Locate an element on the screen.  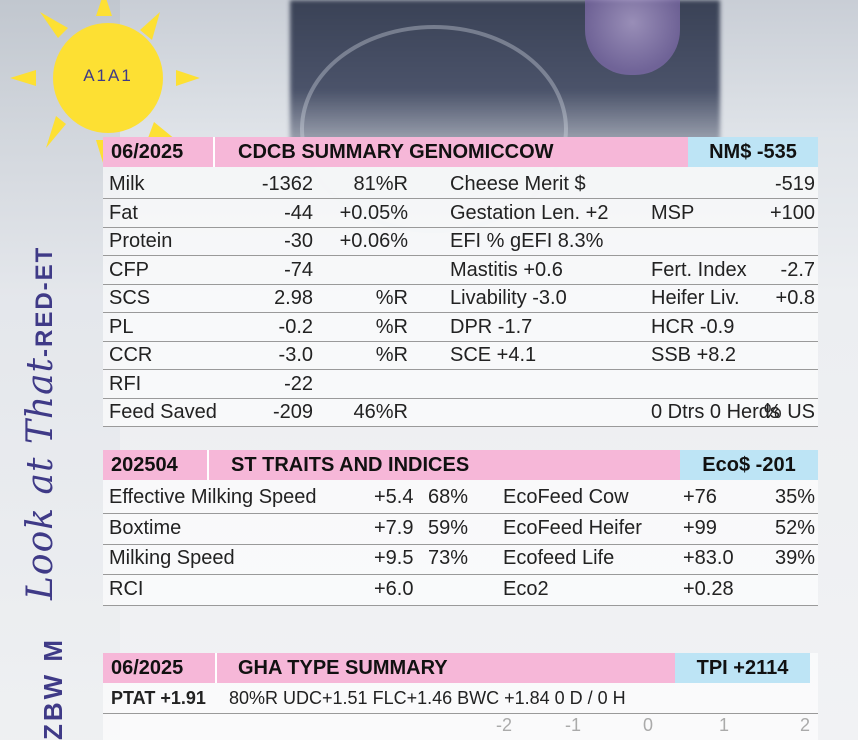
st-cell-e: +76 is located at coordinates (700, 497).